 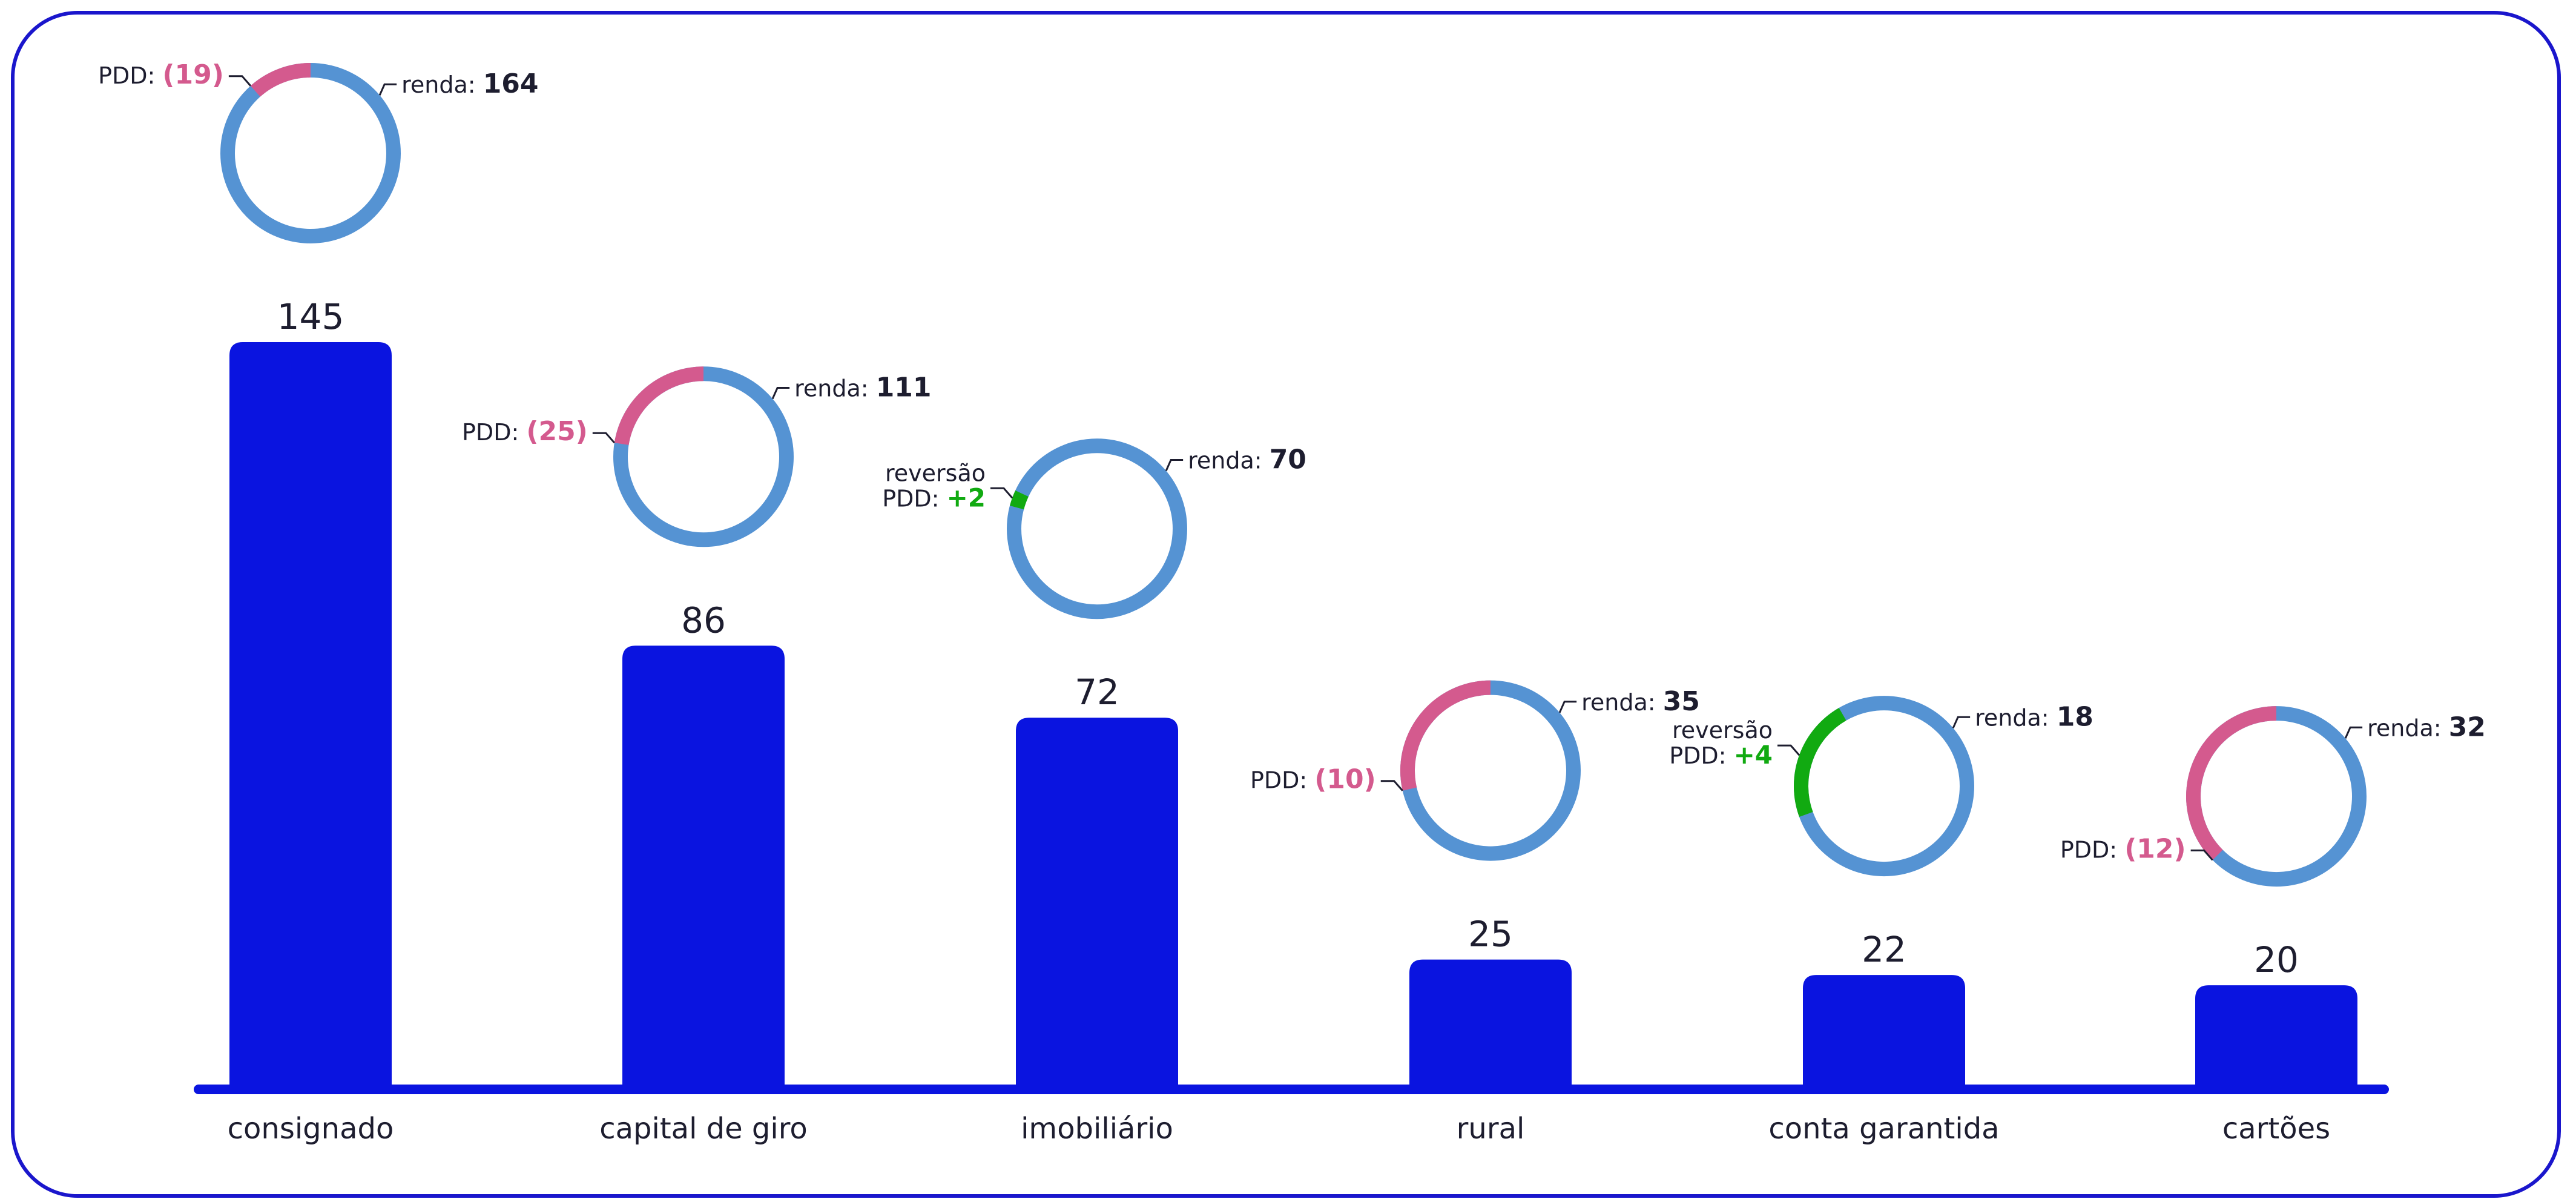 I want to click on renda-value: 18, so click(x=2075, y=717).